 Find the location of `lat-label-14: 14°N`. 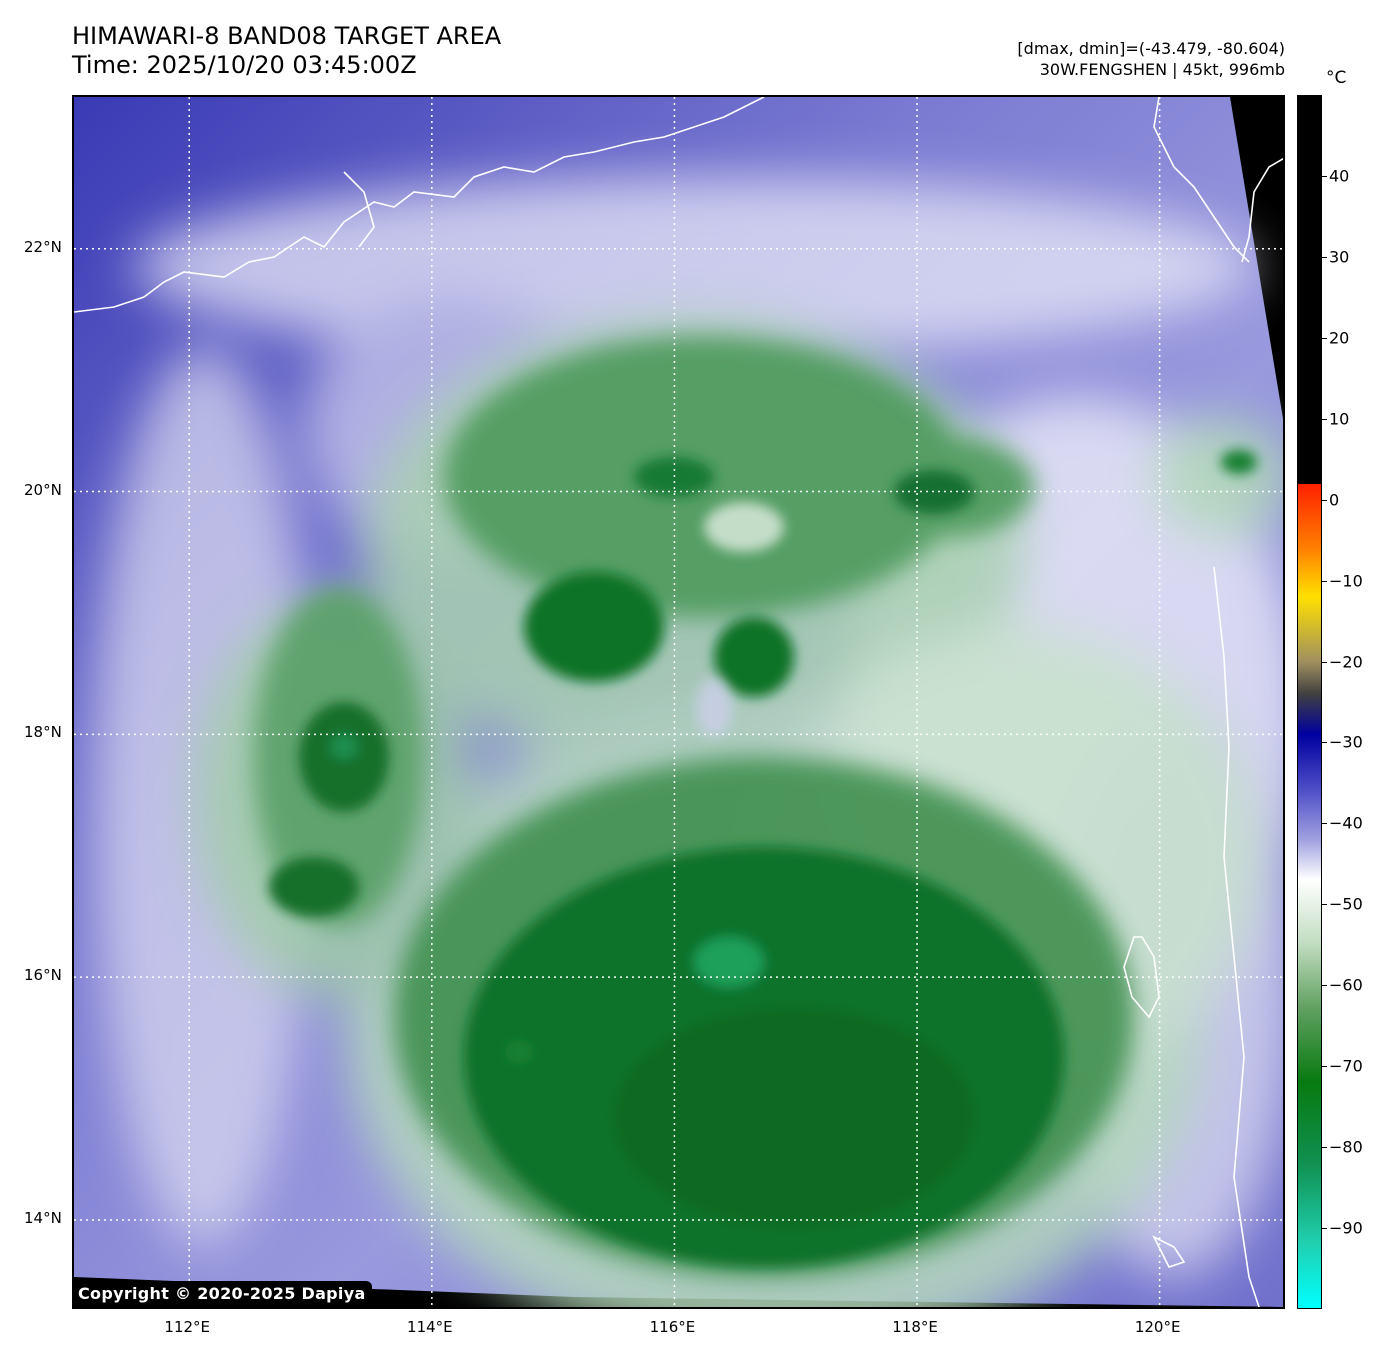

lat-label-14: 14°N is located at coordinates (43, 1217).